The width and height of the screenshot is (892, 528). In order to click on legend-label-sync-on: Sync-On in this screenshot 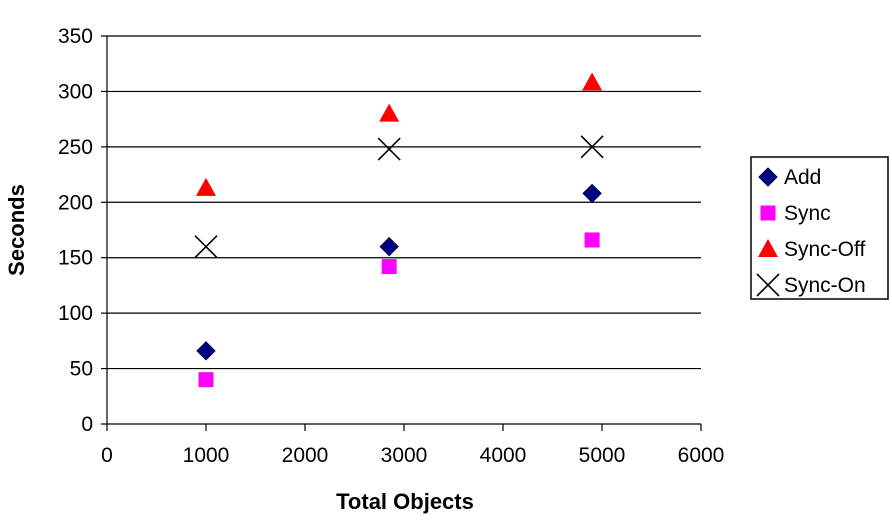, I will do `click(825, 285)`.